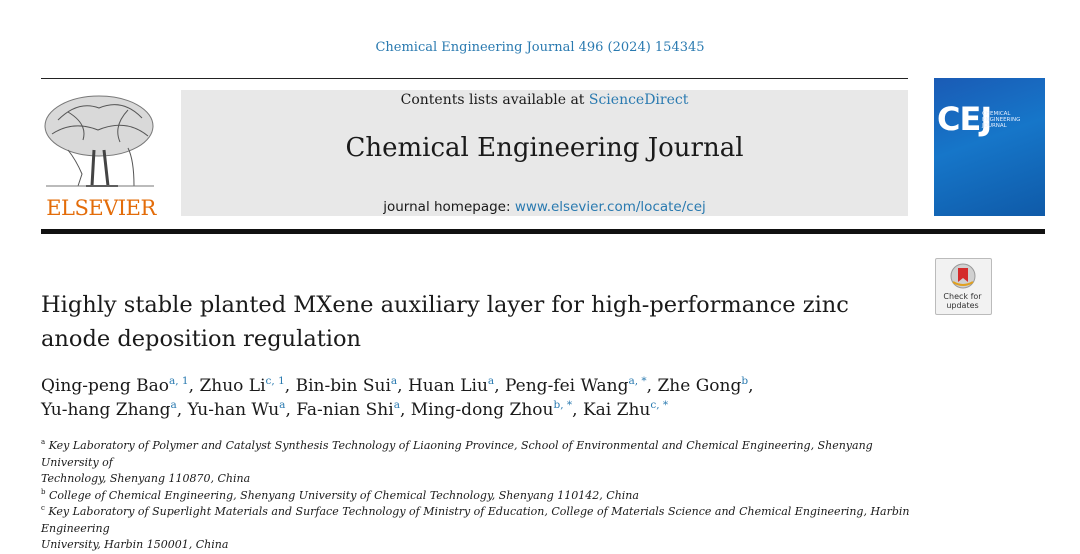  What do you see at coordinates (106, 410) in the screenshot?
I see `author-name: Yu-hang Zhang` at bounding box center [106, 410].